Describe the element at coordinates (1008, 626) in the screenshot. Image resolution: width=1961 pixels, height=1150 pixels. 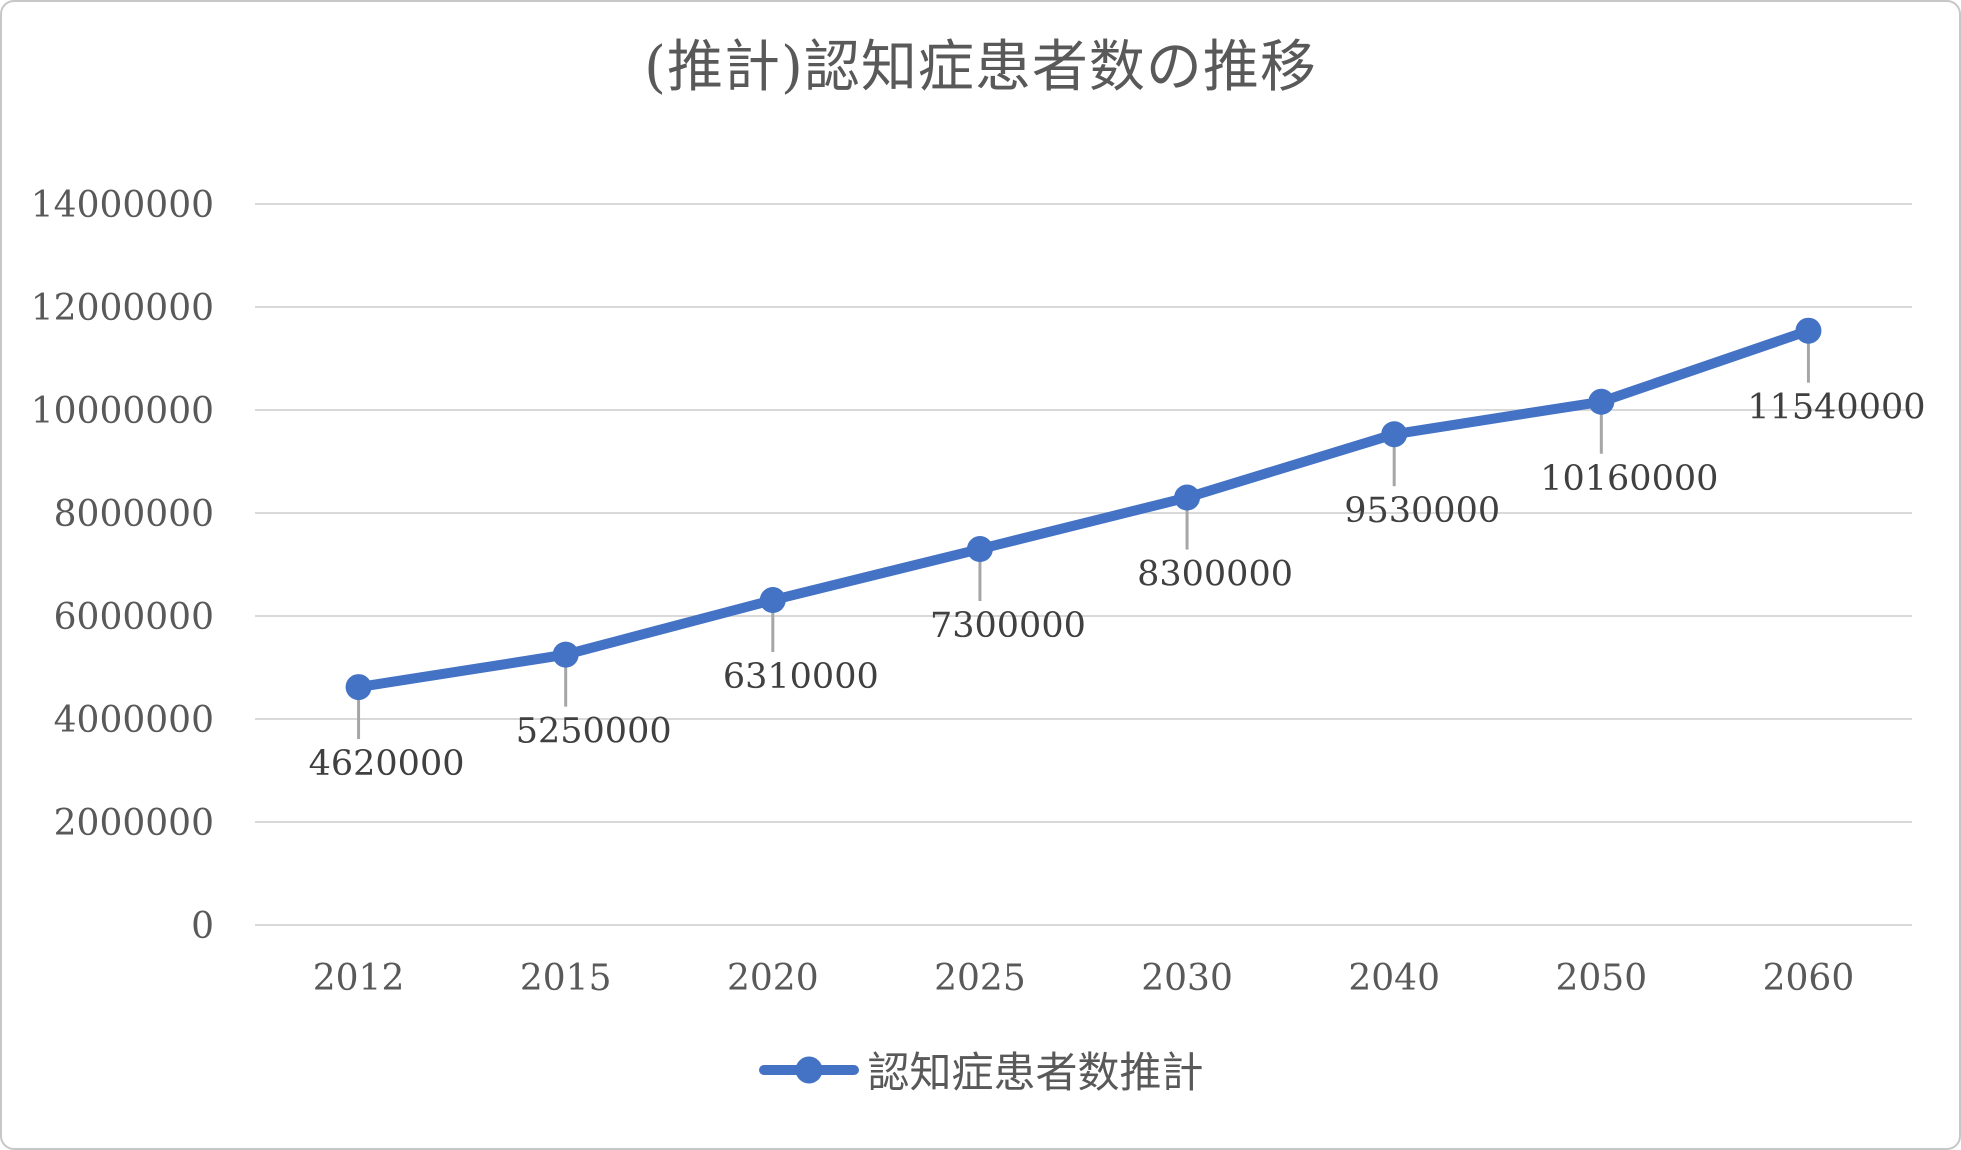
I see `data-label: 7300000` at that location.